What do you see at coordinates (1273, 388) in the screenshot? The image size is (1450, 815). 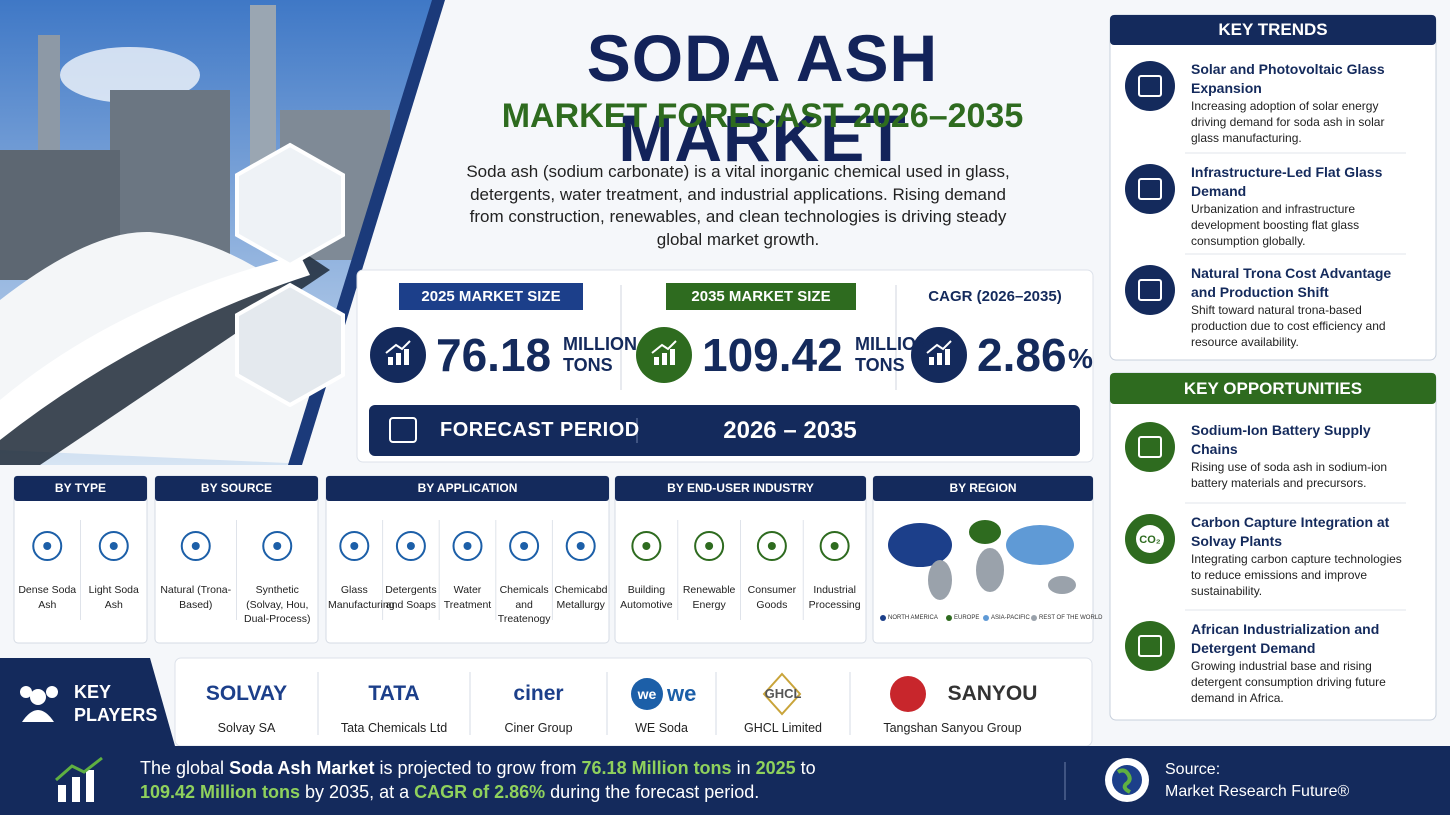 I see `panel-title: KEY OPPORTUNITIES` at bounding box center [1273, 388].